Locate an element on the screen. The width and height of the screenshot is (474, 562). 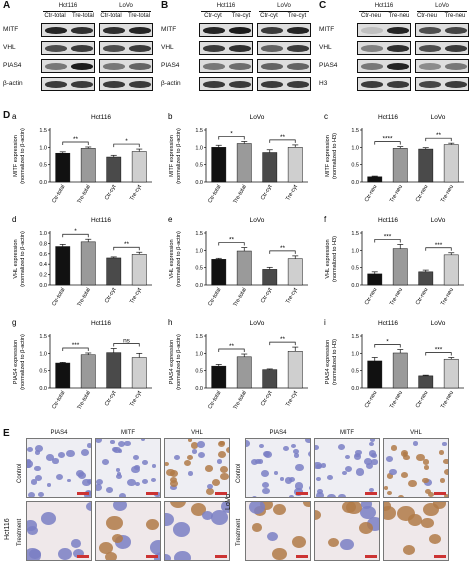
y-tick-label: 1.0 is located at coordinates (199, 354).